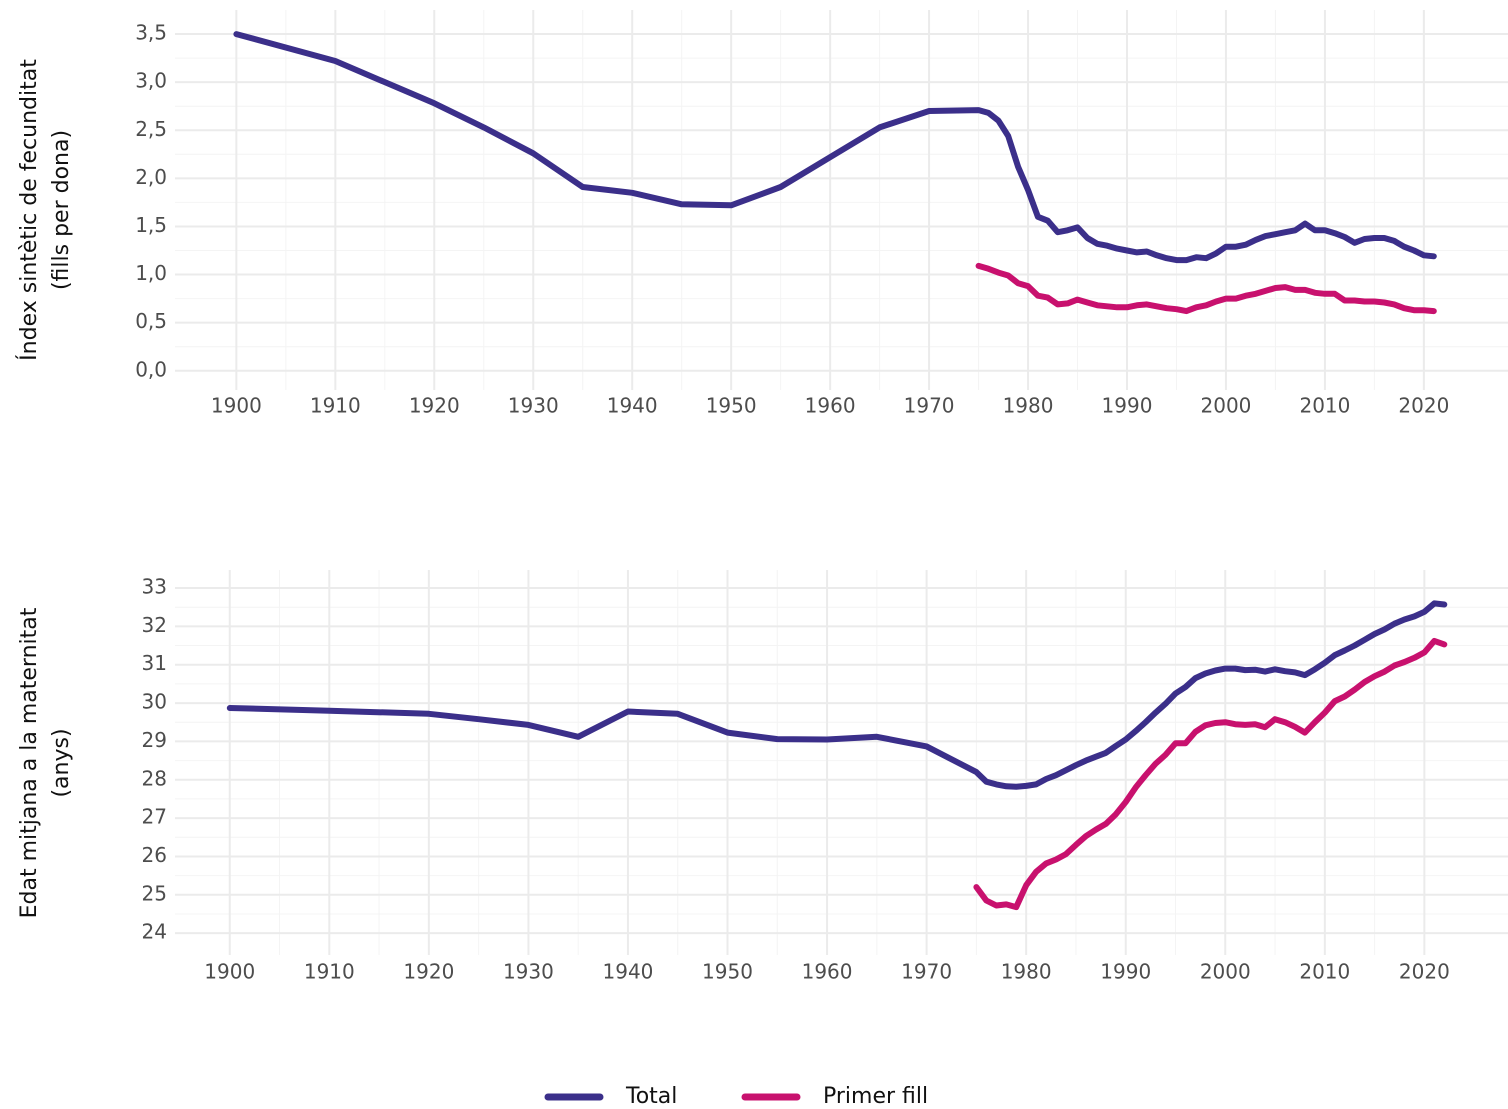 Image resolution: width=1508 pixels, height=1109 pixels. I want to click on y-tick-label: 31, so click(154, 663).